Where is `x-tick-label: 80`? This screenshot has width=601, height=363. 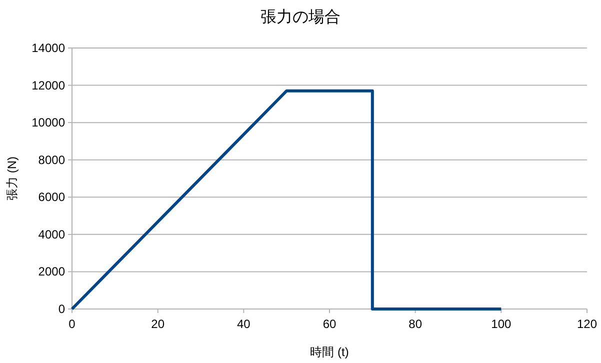 x-tick-label: 80 is located at coordinates (415, 324).